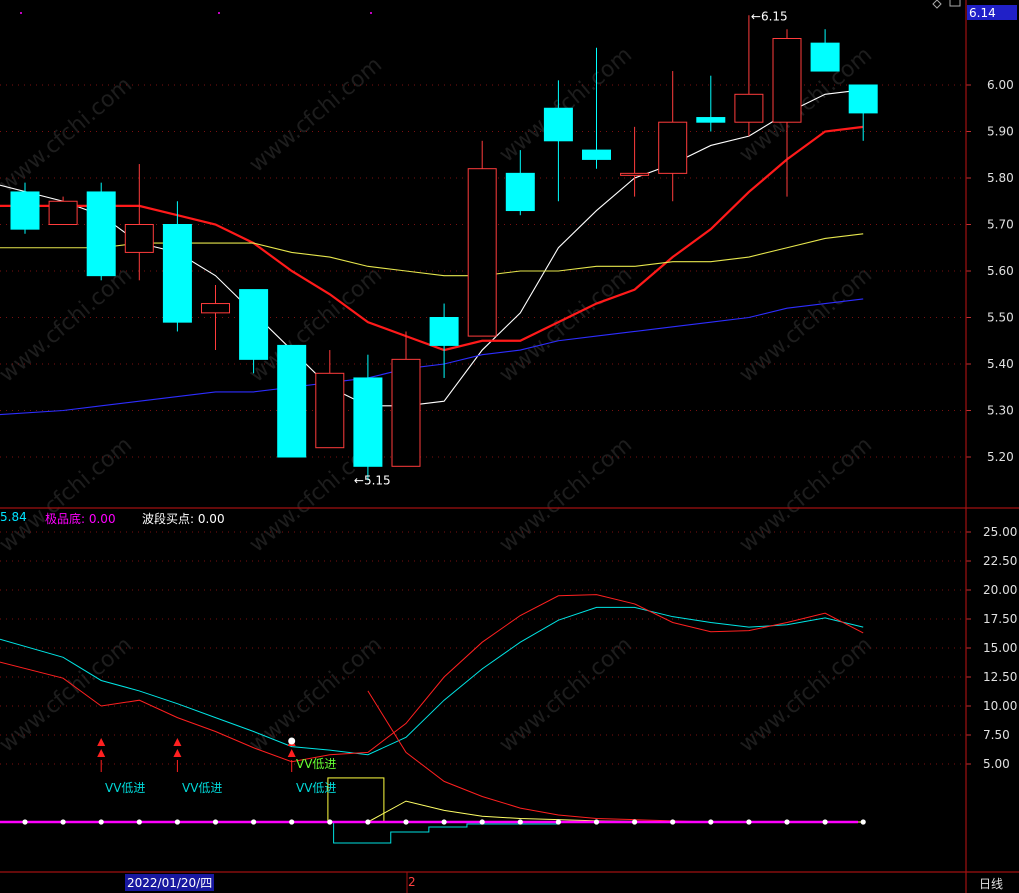  I want to click on indicator-tick-label: 25.00, so click(1000, 532).